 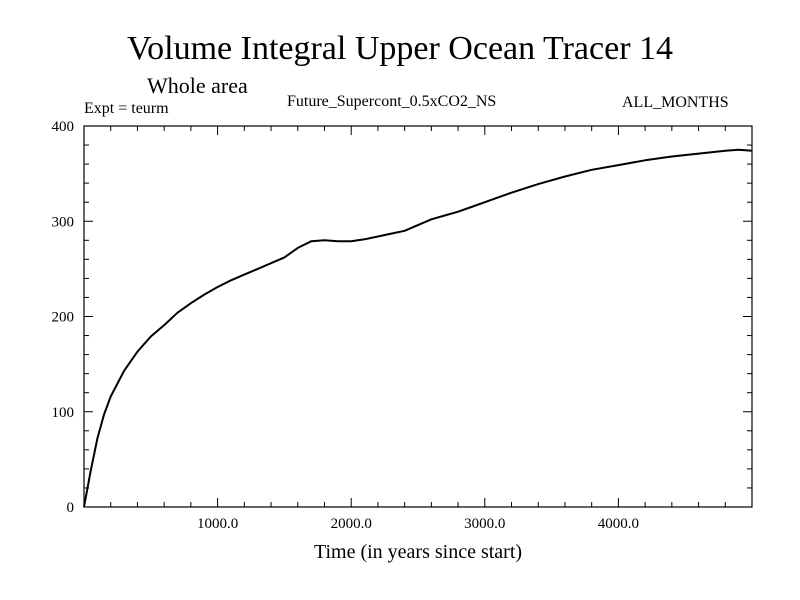 What do you see at coordinates (392, 101) in the screenshot?
I see `experiment-name-label: Future_Supercont_0.5xCO2_NS` at bounding box center [392, 101].